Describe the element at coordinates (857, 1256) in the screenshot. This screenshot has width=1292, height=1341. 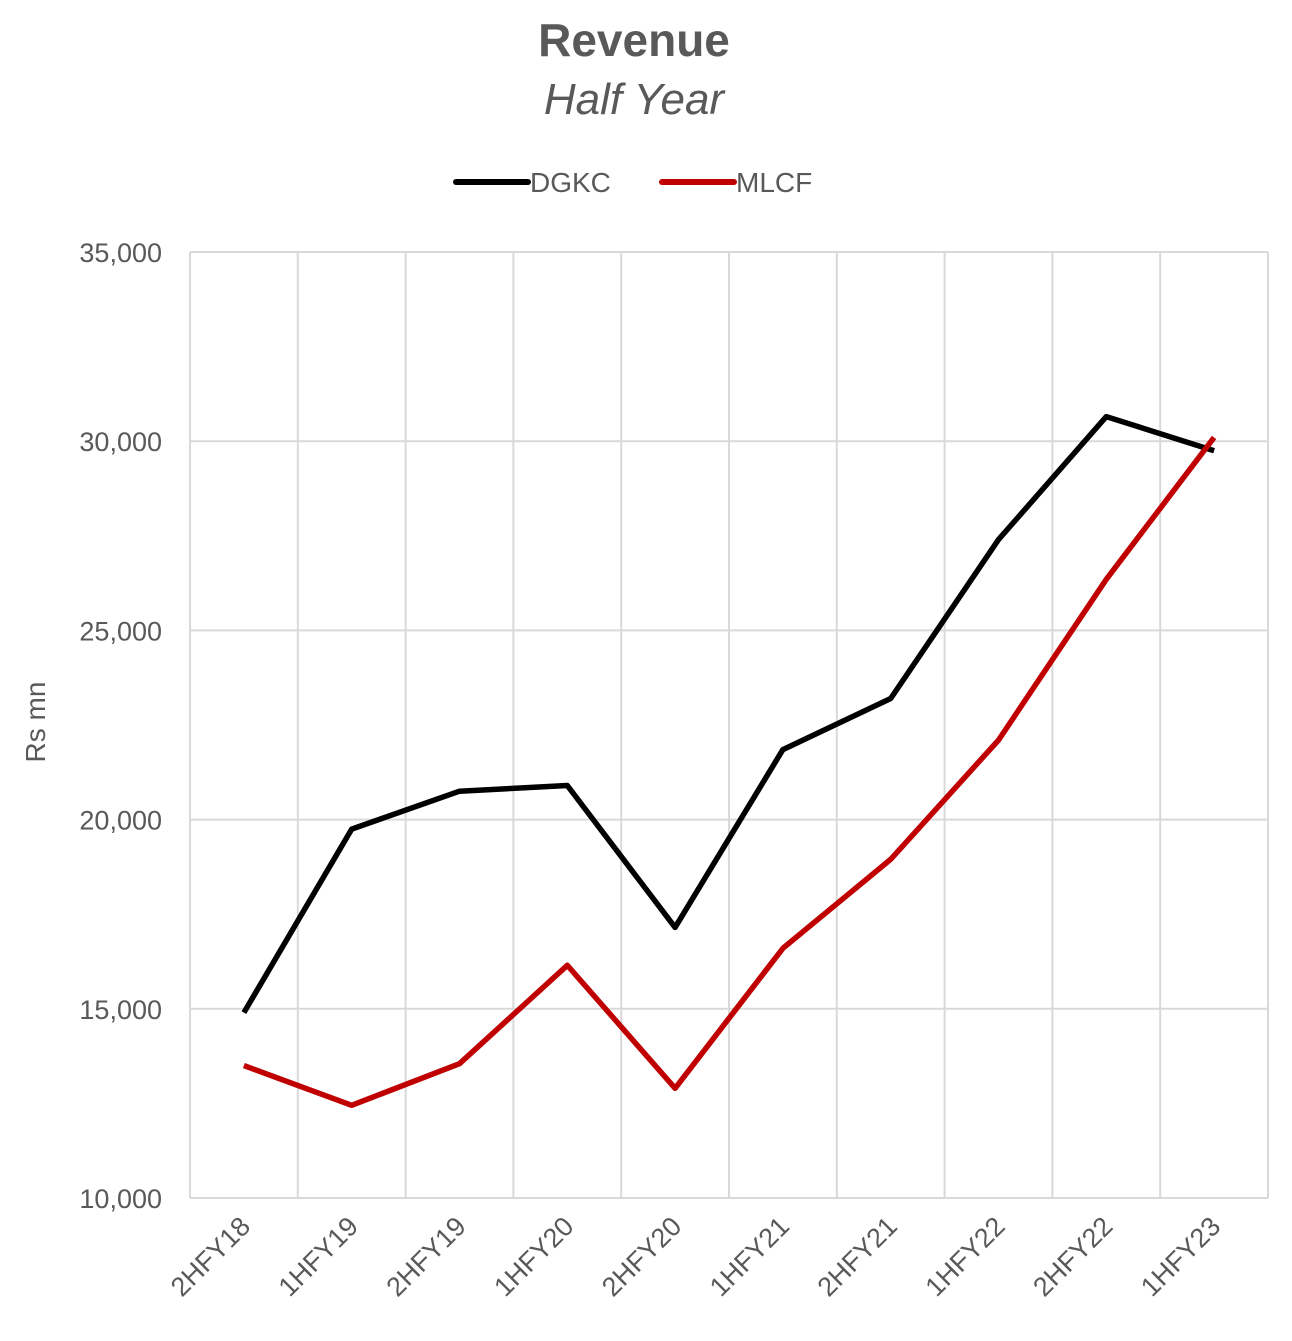
I see `x-tick-label: 2HFY21` at that location.